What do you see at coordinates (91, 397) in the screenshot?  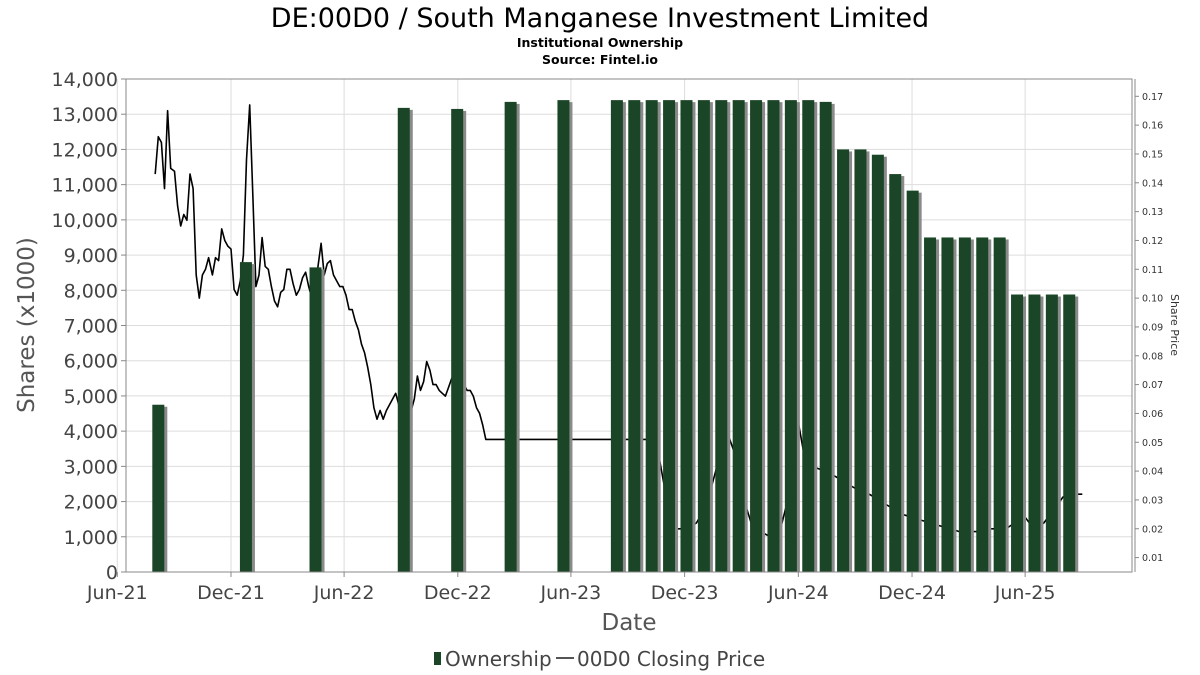 I see `y-tick-label: 5,000` at bounding box center [91, 397].